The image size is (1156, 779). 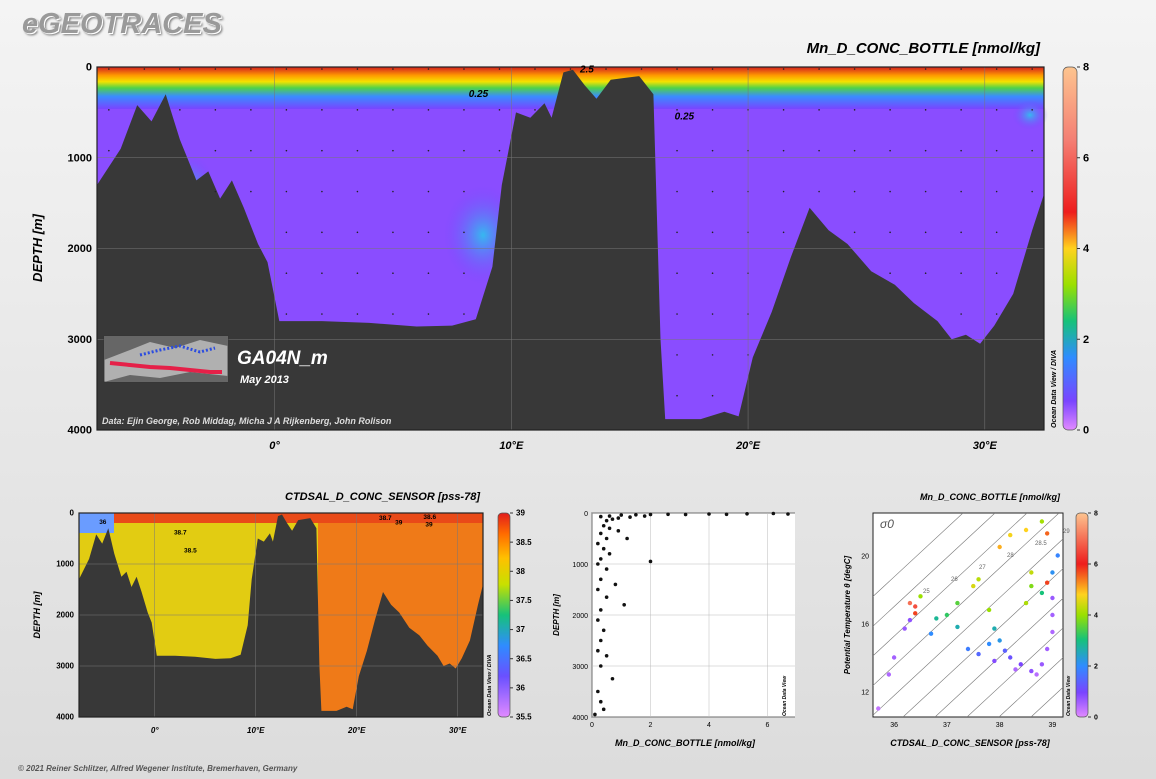 I want to click on isopycnal-label: 26, so click(x=954, y=580).